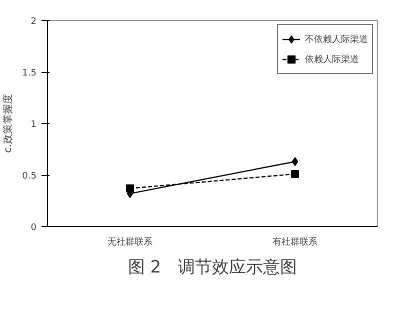  Describe the element at coordinates (33, 125) in the screenshot. I see `y-tick-label: 1` at that location.